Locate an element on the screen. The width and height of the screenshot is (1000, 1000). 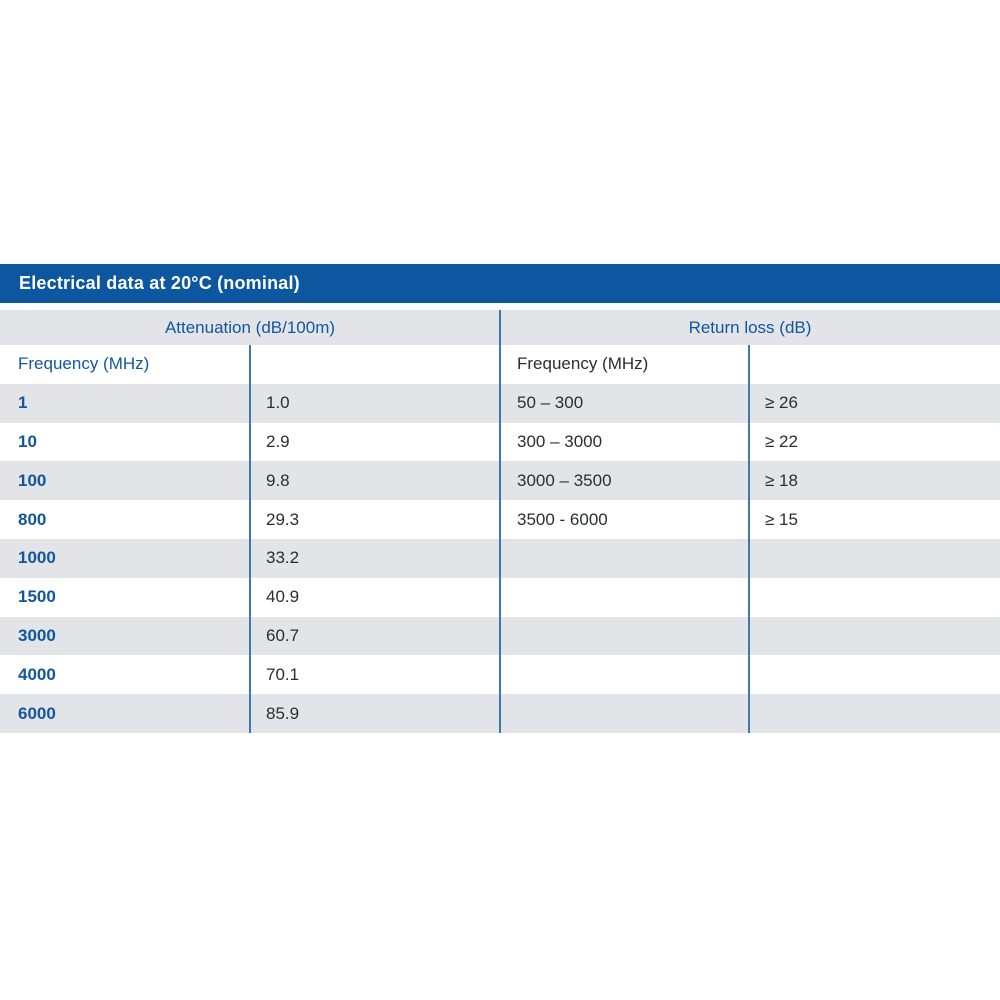
attenuation-frequency-cell: 1500 is located at coordinates (37, 597).